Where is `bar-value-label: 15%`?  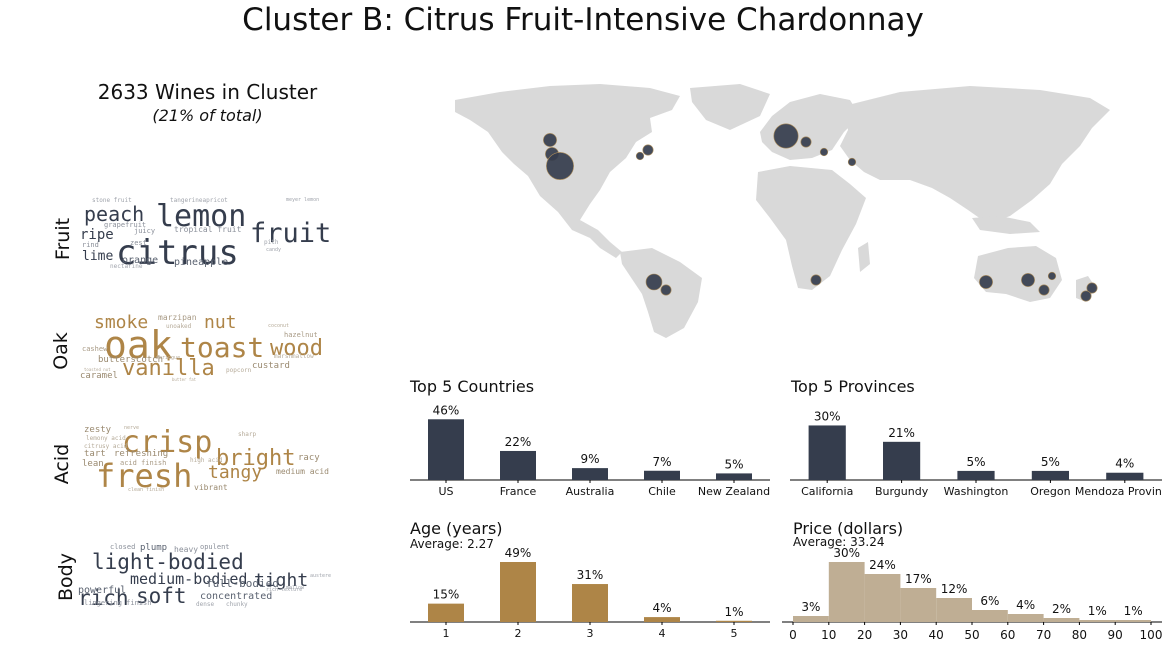 bar-value-label: 15% is located at coordinates (446, 595).